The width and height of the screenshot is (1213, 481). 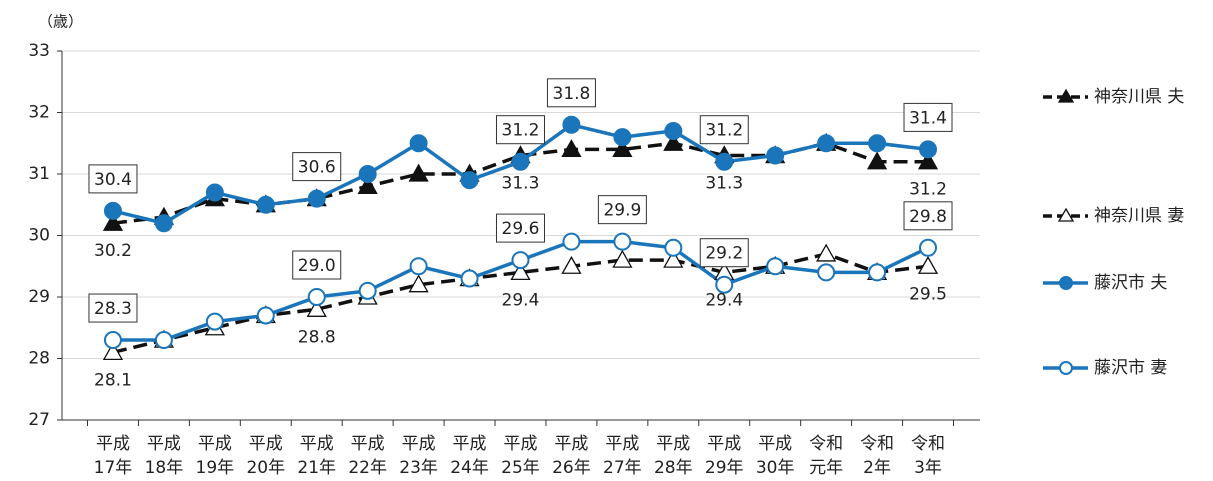 I want to click on x-tick-label: 20年, so click(x=265, y=468).